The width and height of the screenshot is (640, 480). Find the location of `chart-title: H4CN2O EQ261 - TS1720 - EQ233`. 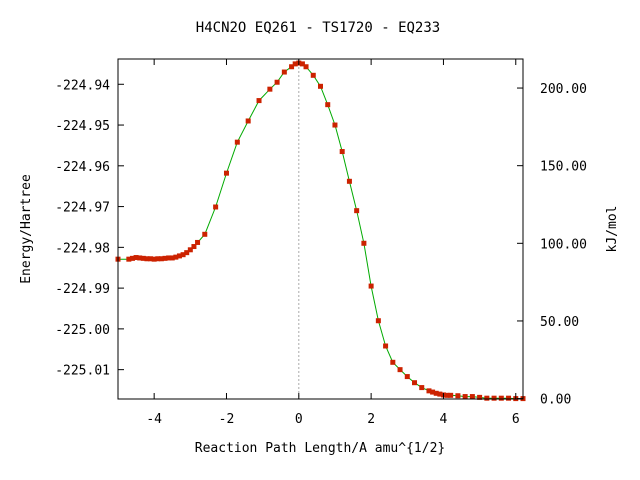

chart-title: H4CN2O EQ261 - TS1720 - EQ233 is located at coordinates (318, 28).